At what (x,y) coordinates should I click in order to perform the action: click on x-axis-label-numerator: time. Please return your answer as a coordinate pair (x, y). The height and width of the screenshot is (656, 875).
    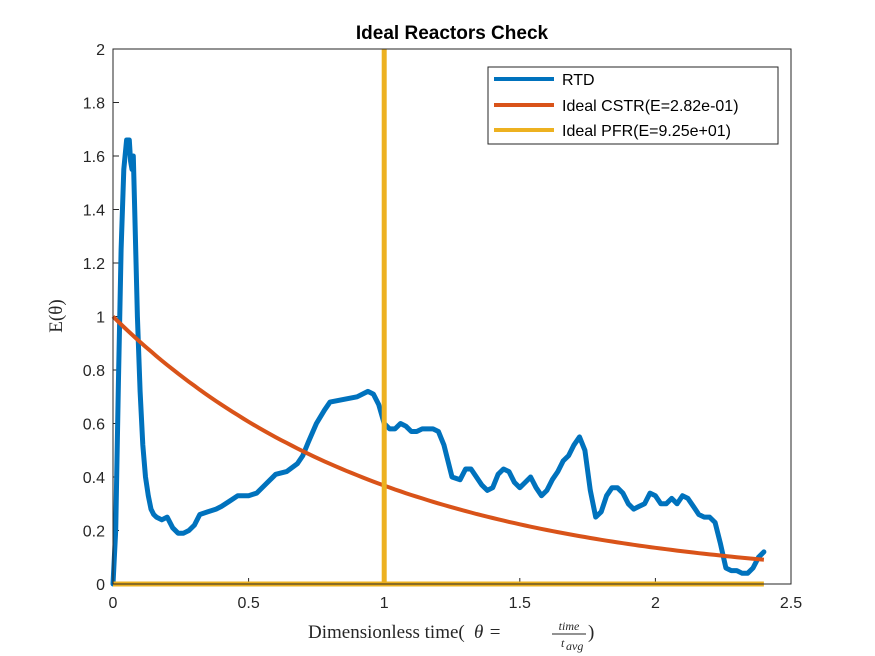
    Looking at the image, I should click on (569, 626).